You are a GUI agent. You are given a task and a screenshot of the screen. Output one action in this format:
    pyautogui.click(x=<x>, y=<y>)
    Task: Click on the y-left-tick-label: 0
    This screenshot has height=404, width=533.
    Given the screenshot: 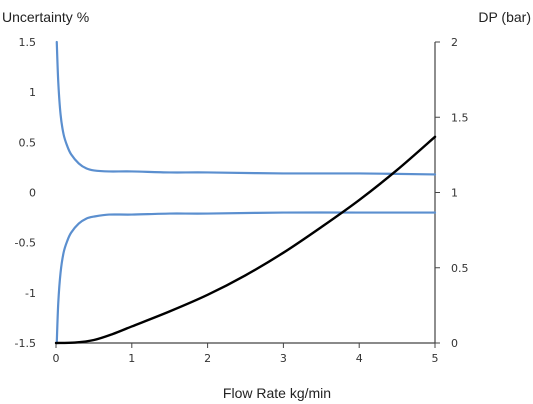 What is the action you would take?
    pyautogui.click(x=32, y=193)
    